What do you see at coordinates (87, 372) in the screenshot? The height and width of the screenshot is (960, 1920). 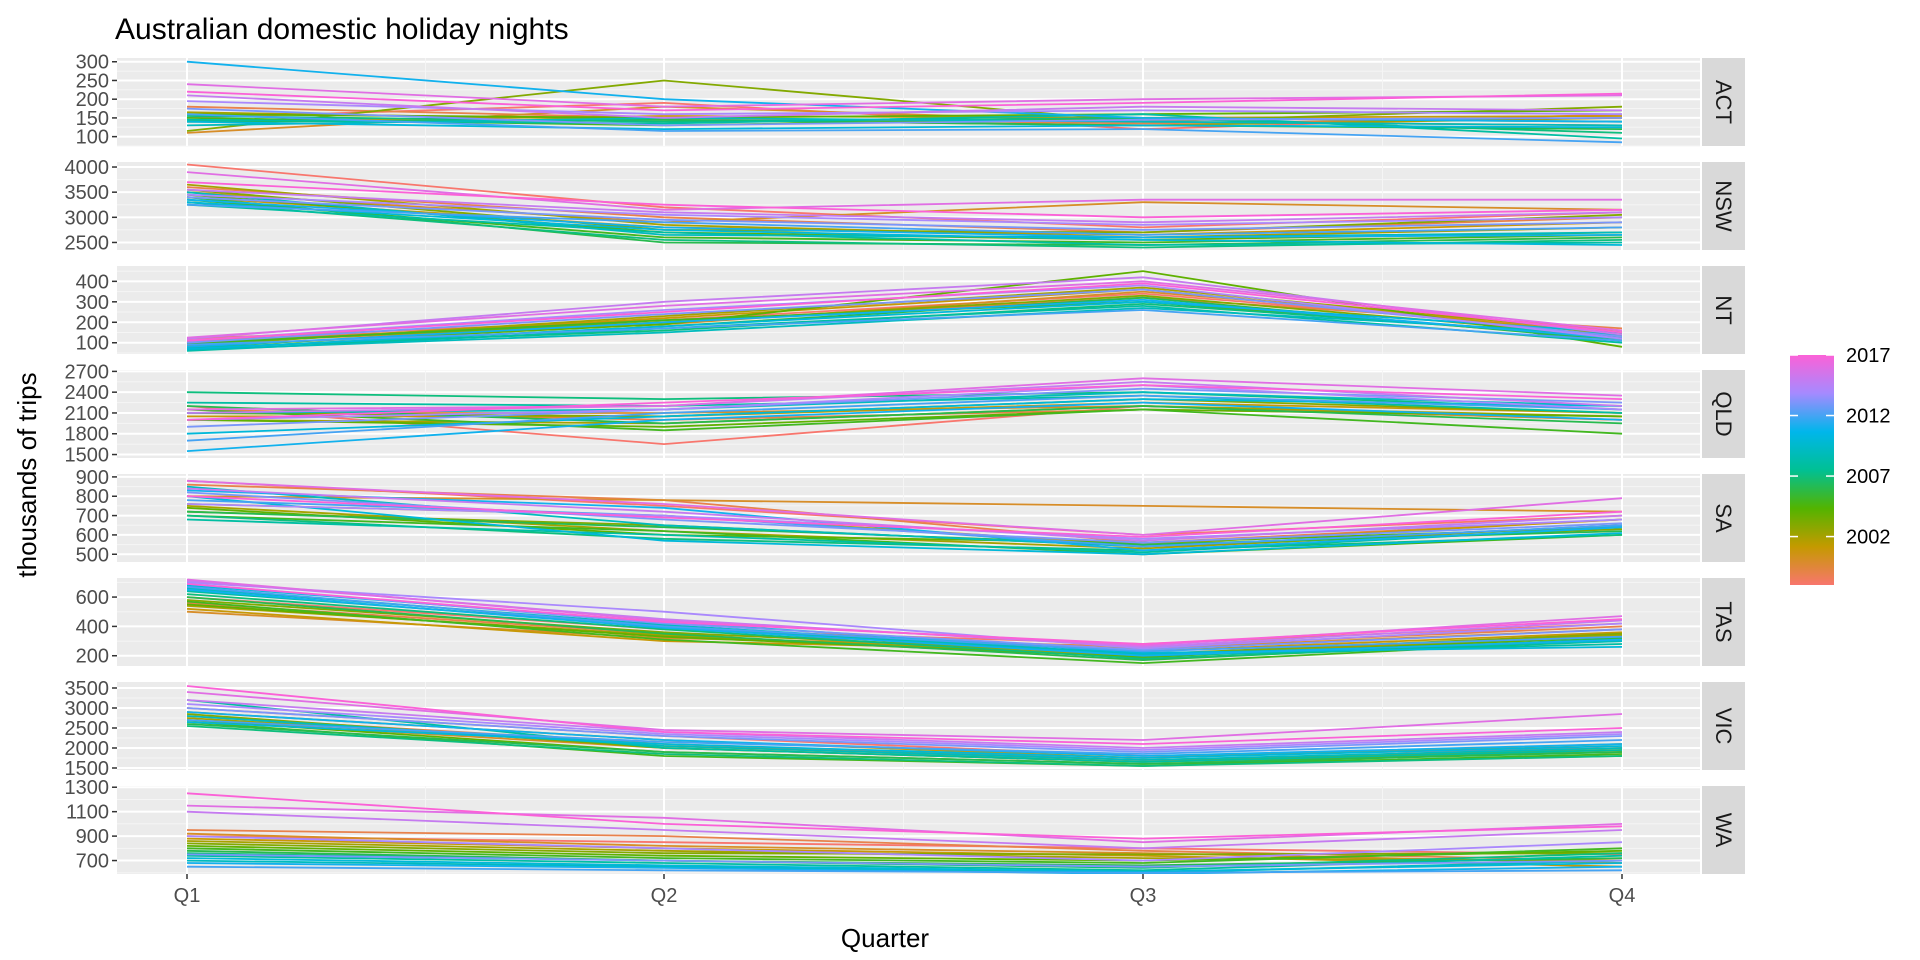 I see `y-tick-label: 2700` at bounding box center [87, 372].